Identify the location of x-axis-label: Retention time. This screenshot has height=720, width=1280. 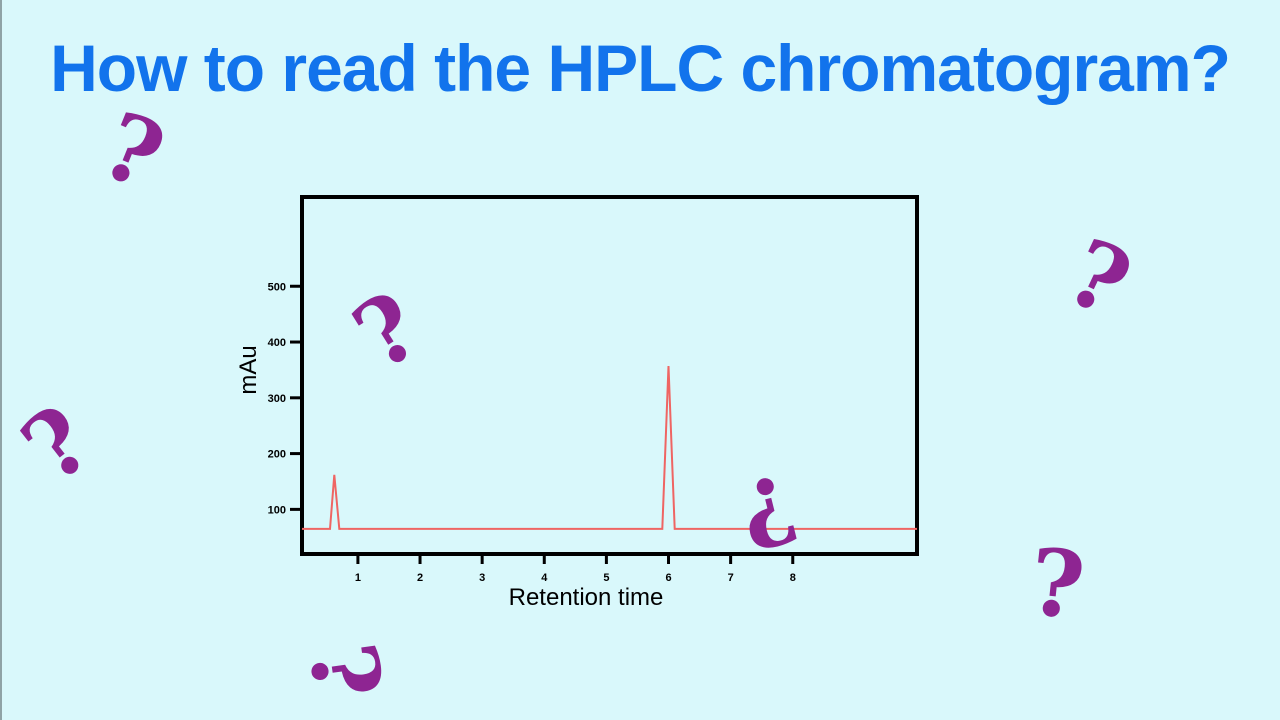
(586, 597).